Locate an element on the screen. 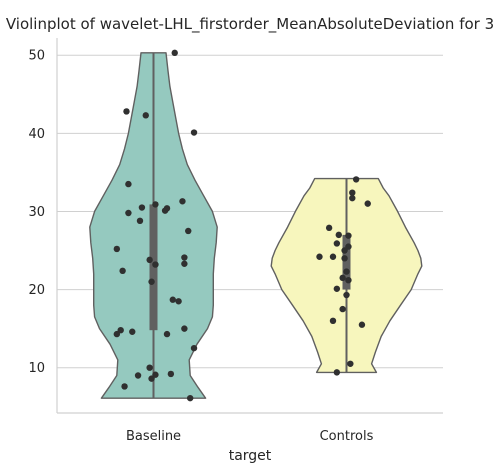 This screenshot has width=500, height=473. iqr-box-baseline is located at coordinates (153, 267).